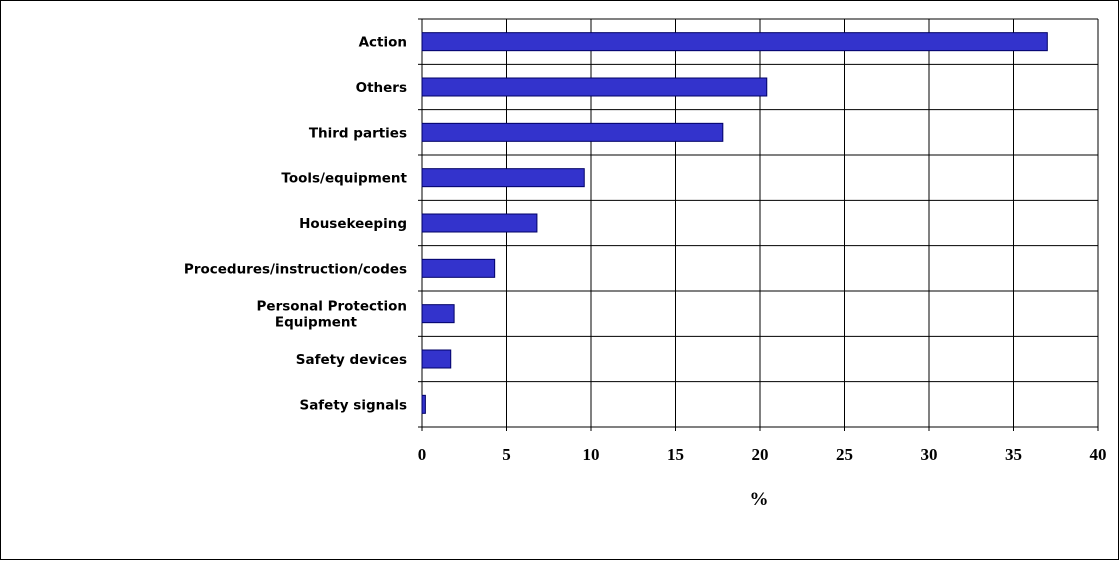 The height and width of the screenshot is (561, 1119). I want to click on category-label: Tools/equipment, so click(344, 179).